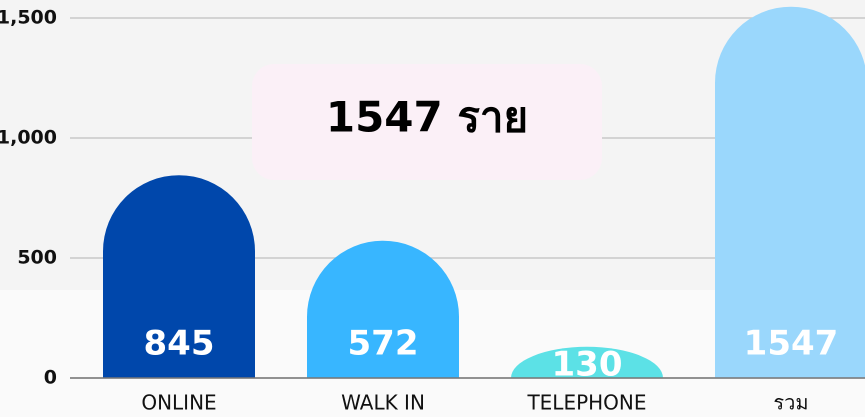 This screenshot has width=865, height=417. Describe the element at coordinates (28, 18) in the screenshot. I see `y-tick-label: 1,500` at that location.